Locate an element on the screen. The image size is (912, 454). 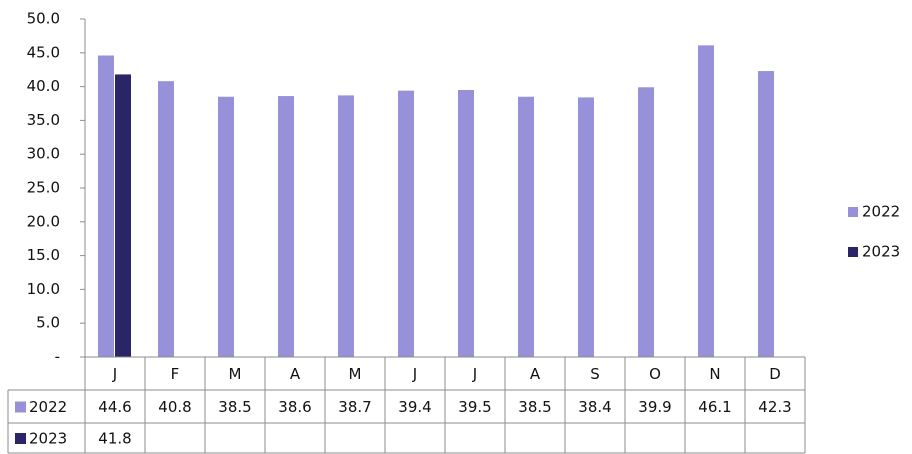
x-tick-label: D is located at coordinates (775, 374).